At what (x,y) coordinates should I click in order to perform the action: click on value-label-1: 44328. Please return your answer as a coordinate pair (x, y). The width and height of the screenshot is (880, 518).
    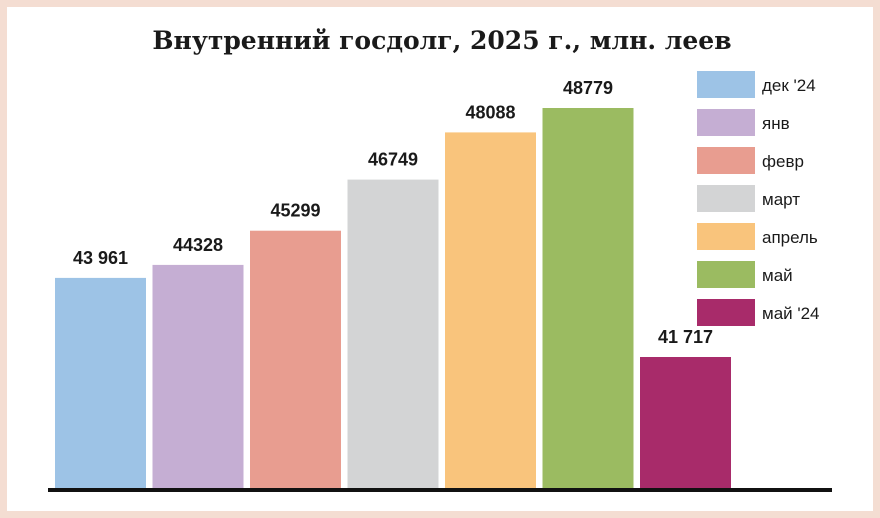
    Looking at the image, I should click on (198, 245).